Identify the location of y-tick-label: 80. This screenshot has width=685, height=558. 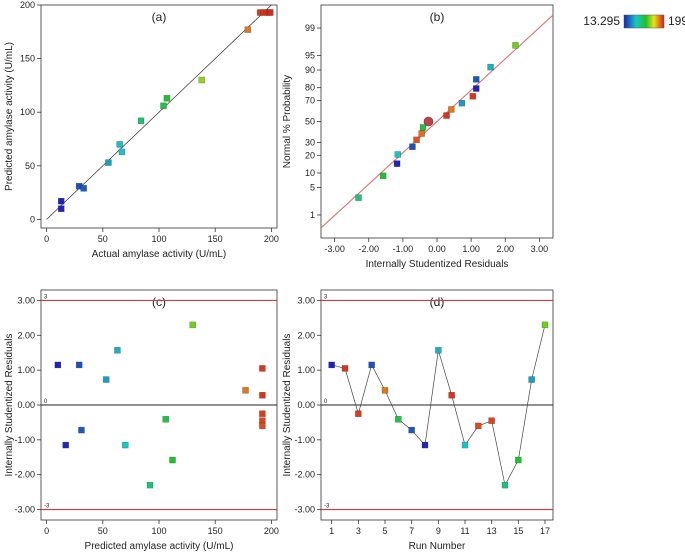
(310, 88).